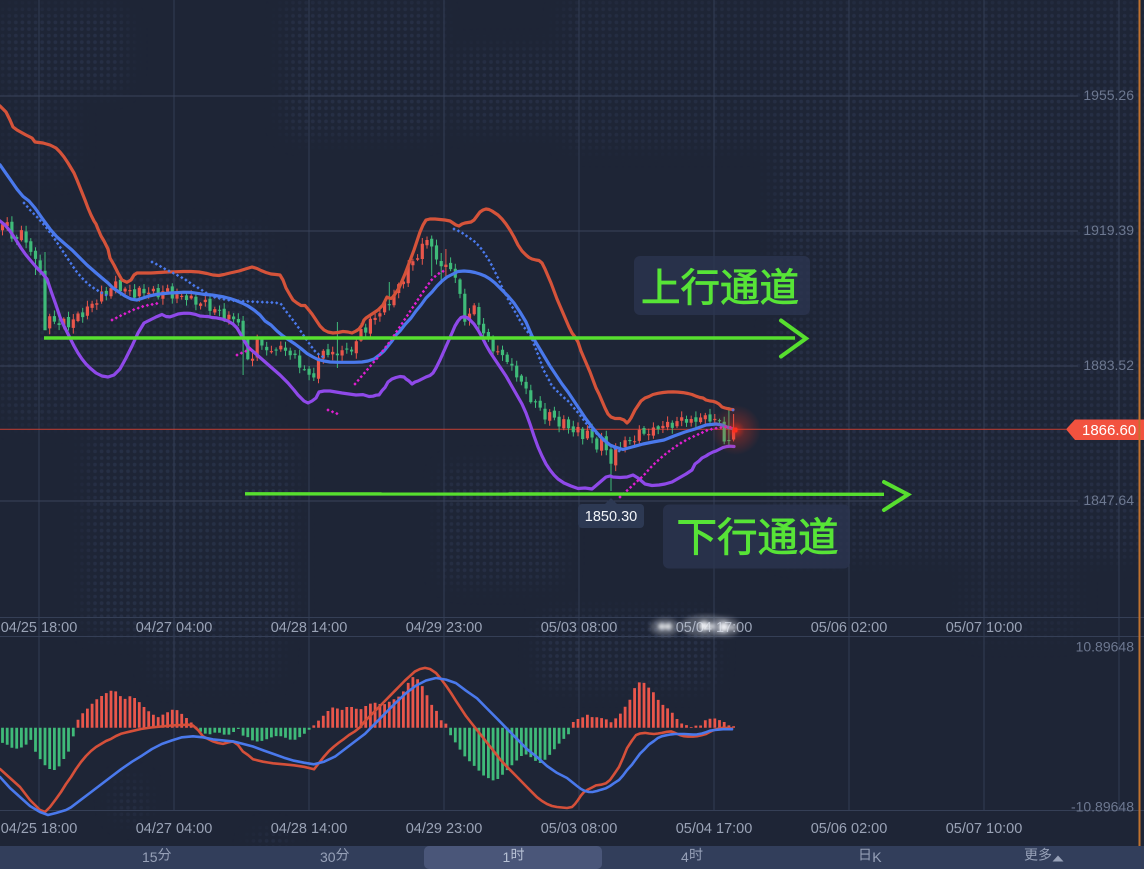 The height and width of the screenshot is (869, 1144). What do you see at coordinates (1105, 647) in the screenshot?
I see `svg-text: 10.89648` at bounding box center [1105, 647].